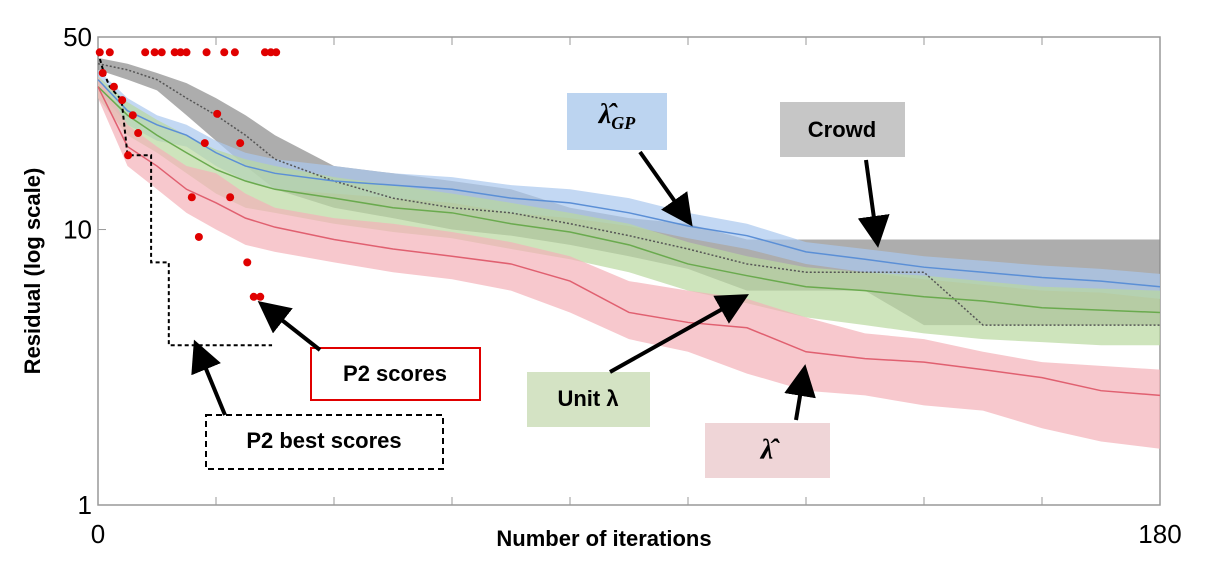 Image resolution: width=1212 pixels, height=584 pixels. I want to click on y-tick-label: 1, so click(85, 505).